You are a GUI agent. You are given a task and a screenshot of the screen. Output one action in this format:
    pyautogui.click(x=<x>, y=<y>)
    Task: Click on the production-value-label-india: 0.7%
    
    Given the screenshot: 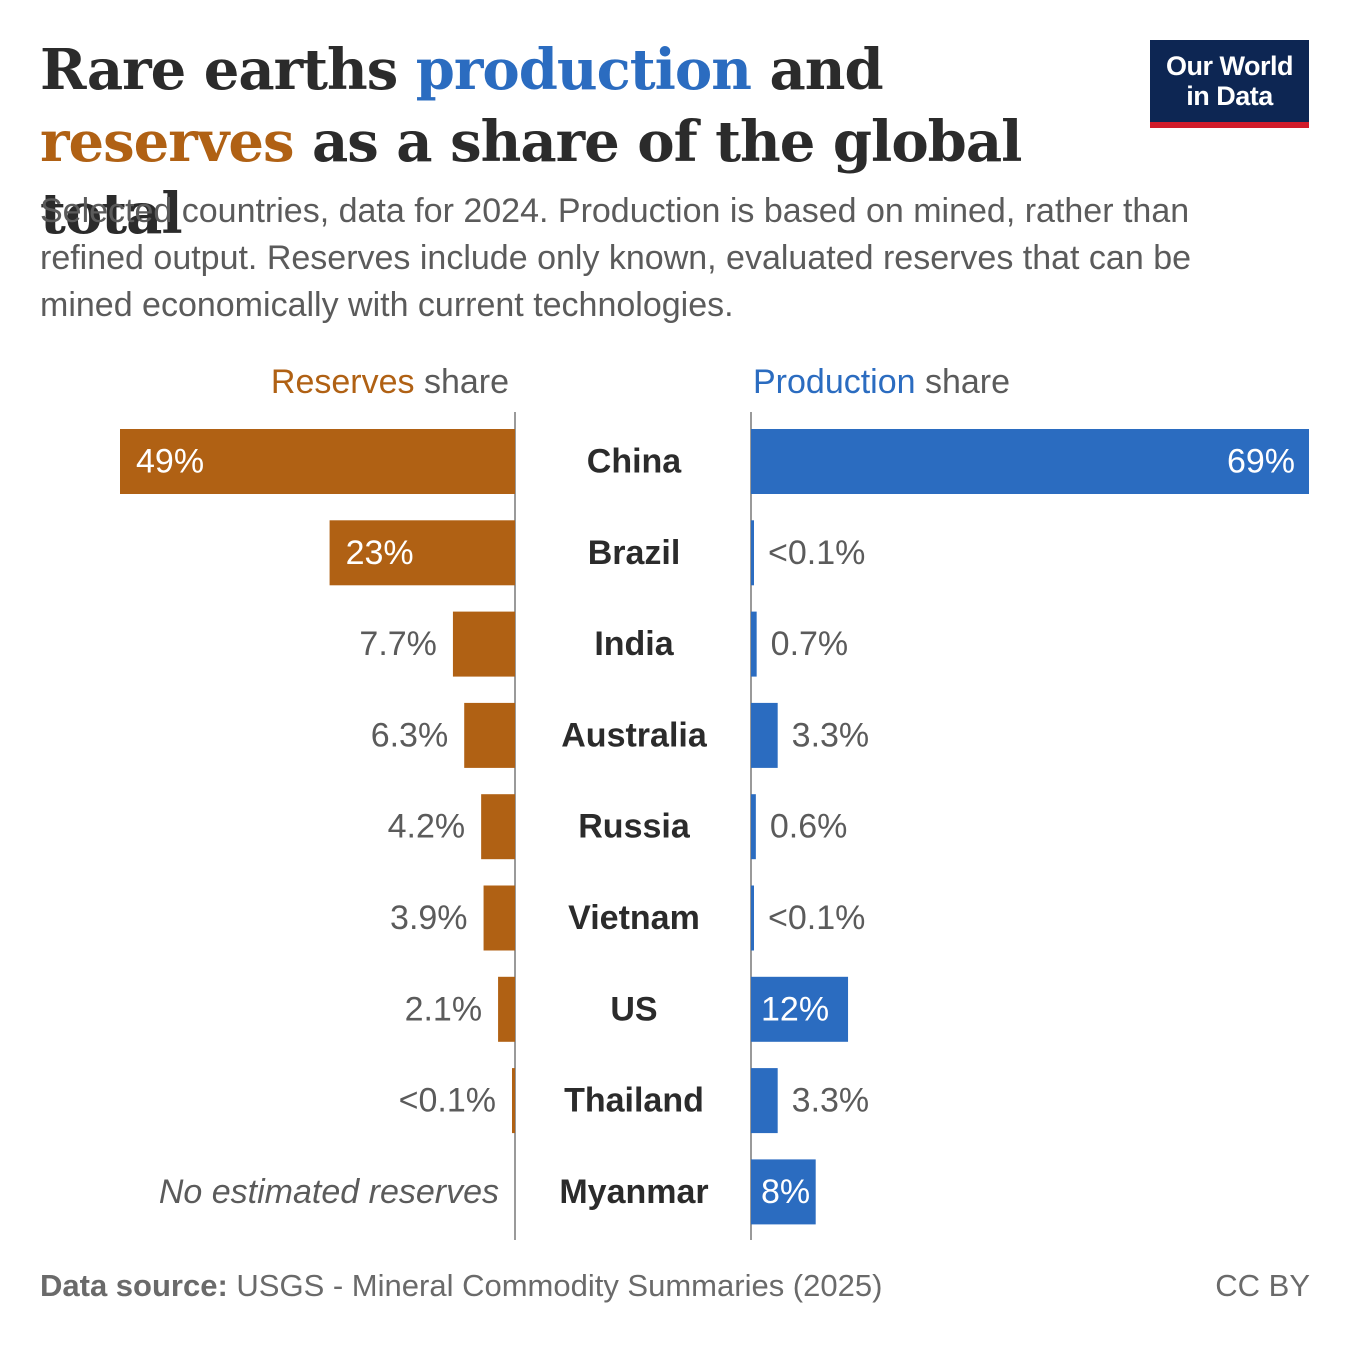 What is the action you would take?
    pyautogui.click(x=810, y=644)
    